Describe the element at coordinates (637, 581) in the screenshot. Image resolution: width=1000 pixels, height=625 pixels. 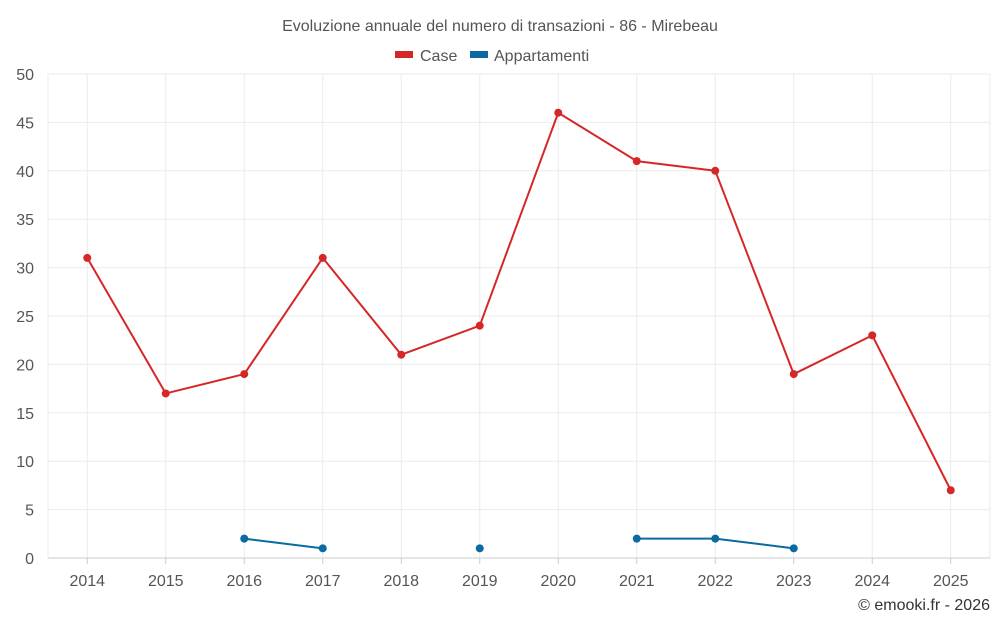
I see `x-tick-label-2021: 2021` at that location.